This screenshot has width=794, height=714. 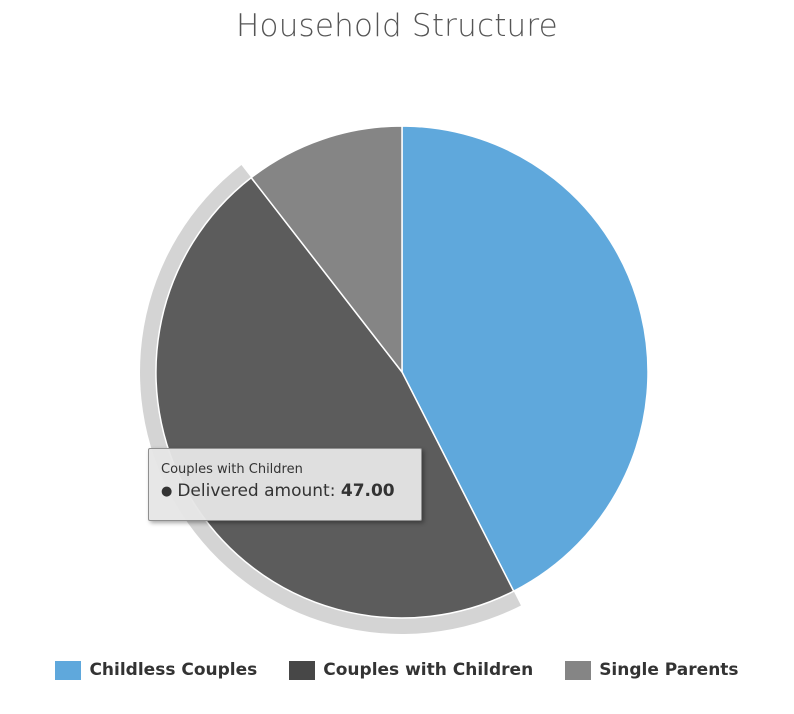 I want to click on chart-title: Household Structure, so click(x=397, y=26).